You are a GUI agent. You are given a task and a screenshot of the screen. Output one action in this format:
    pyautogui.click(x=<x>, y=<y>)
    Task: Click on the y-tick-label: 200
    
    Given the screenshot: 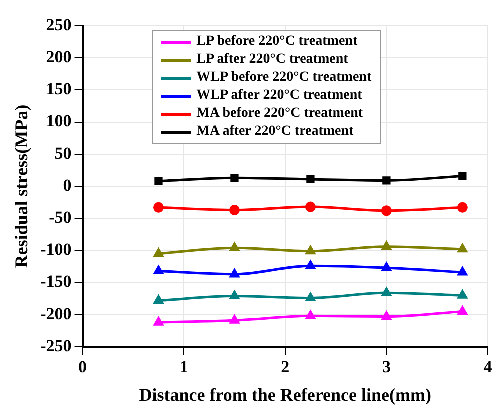 What is the action you would take?
    pyautogui.click(x=59, y=56)
    